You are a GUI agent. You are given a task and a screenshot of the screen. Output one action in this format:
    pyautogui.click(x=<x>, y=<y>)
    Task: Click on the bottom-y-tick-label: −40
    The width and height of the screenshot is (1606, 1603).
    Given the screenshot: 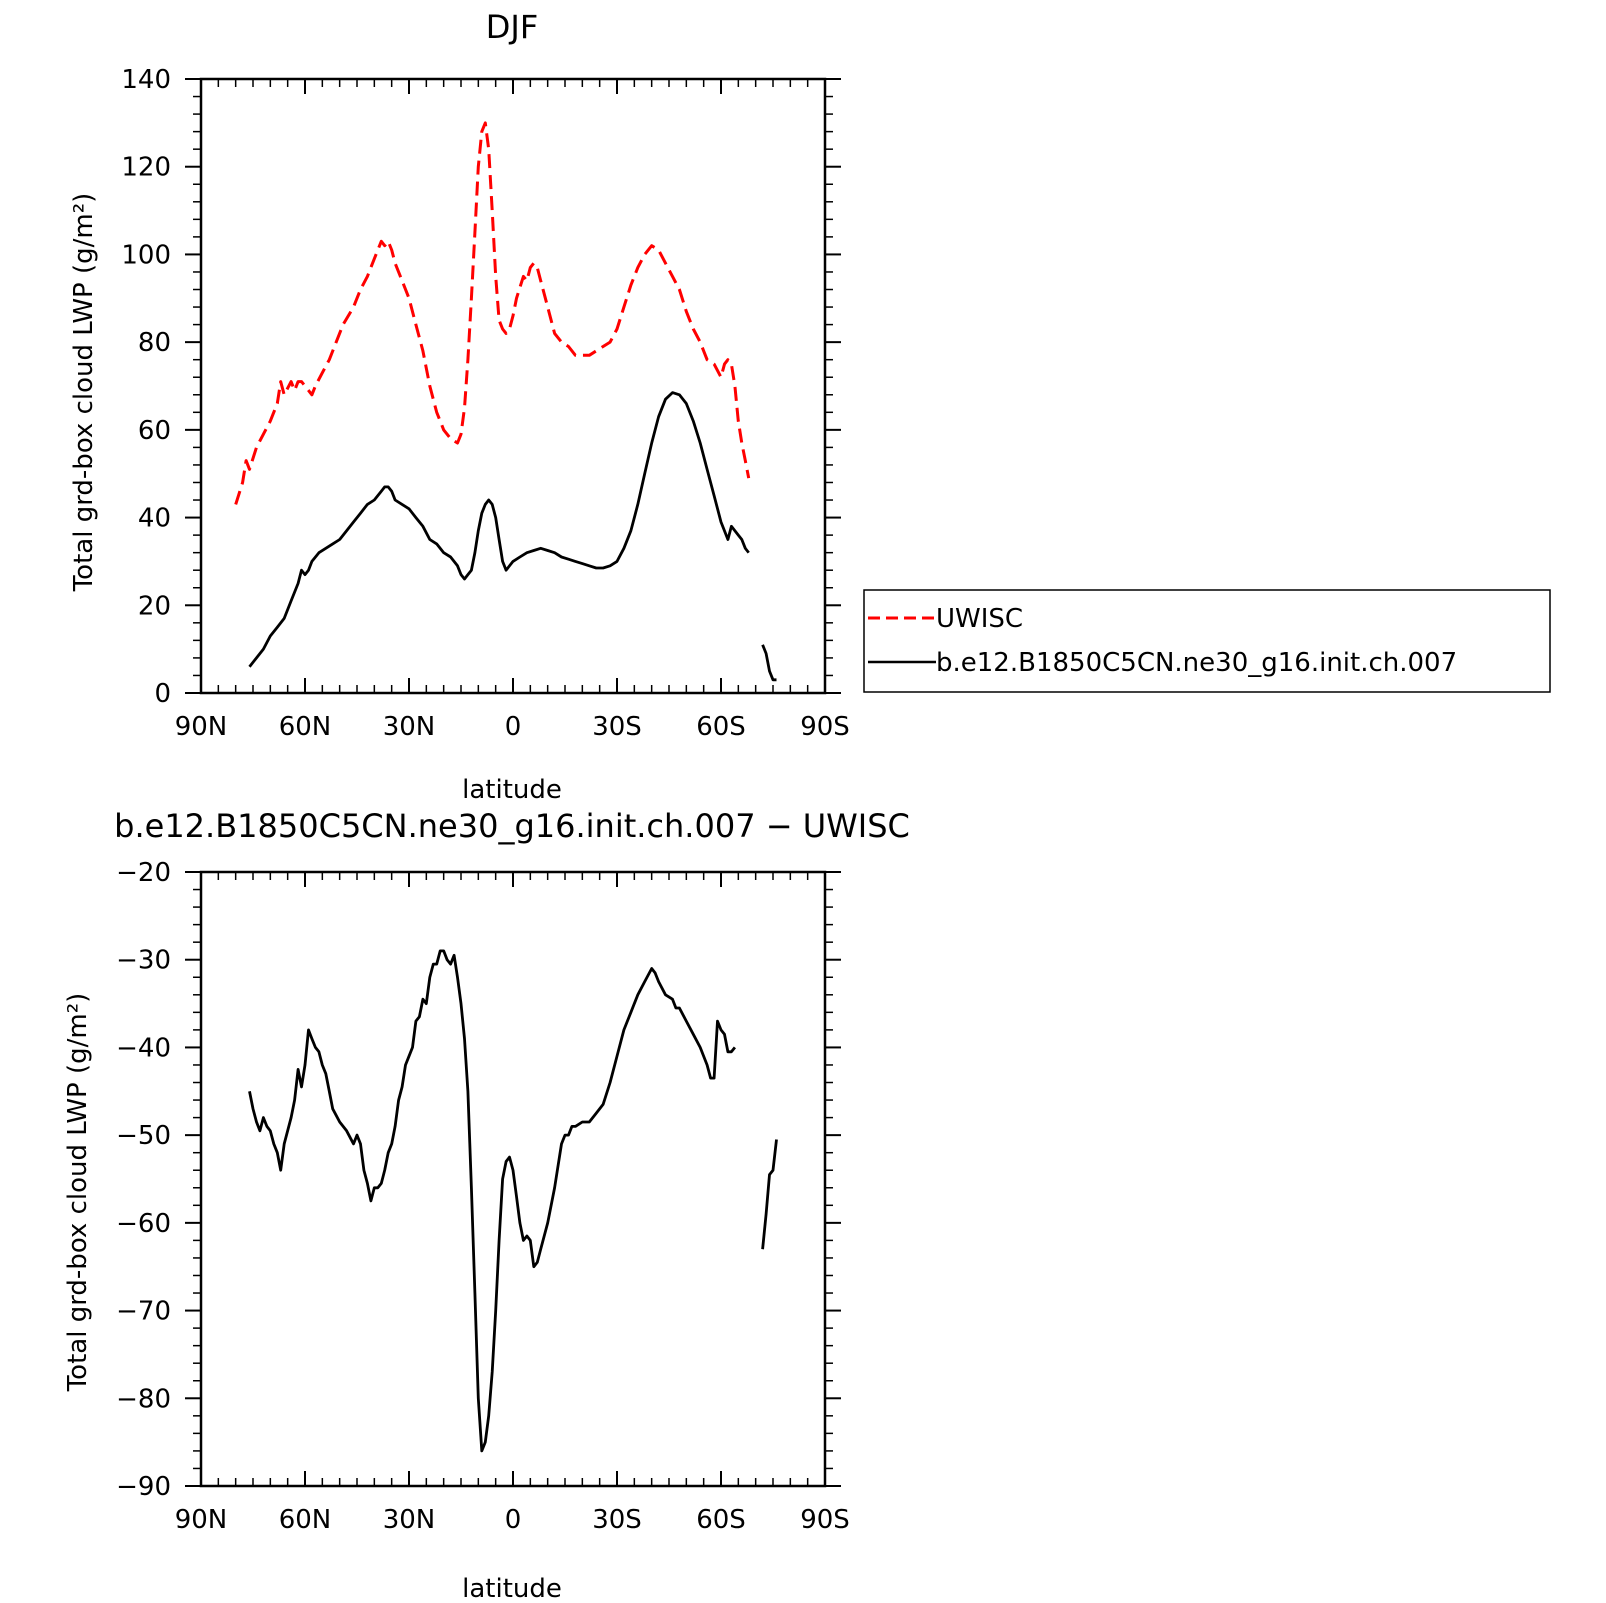 What is the action you would take?
    pyautogui.click(x=143, y=1048)
    